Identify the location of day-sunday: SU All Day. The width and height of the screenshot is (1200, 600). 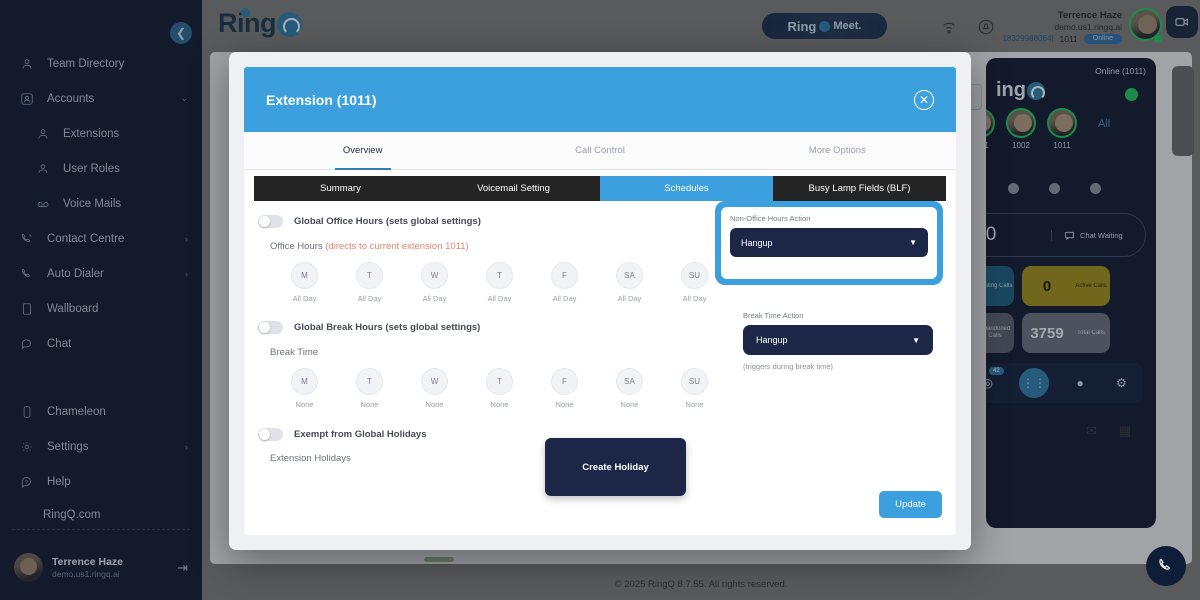
(694, 282).